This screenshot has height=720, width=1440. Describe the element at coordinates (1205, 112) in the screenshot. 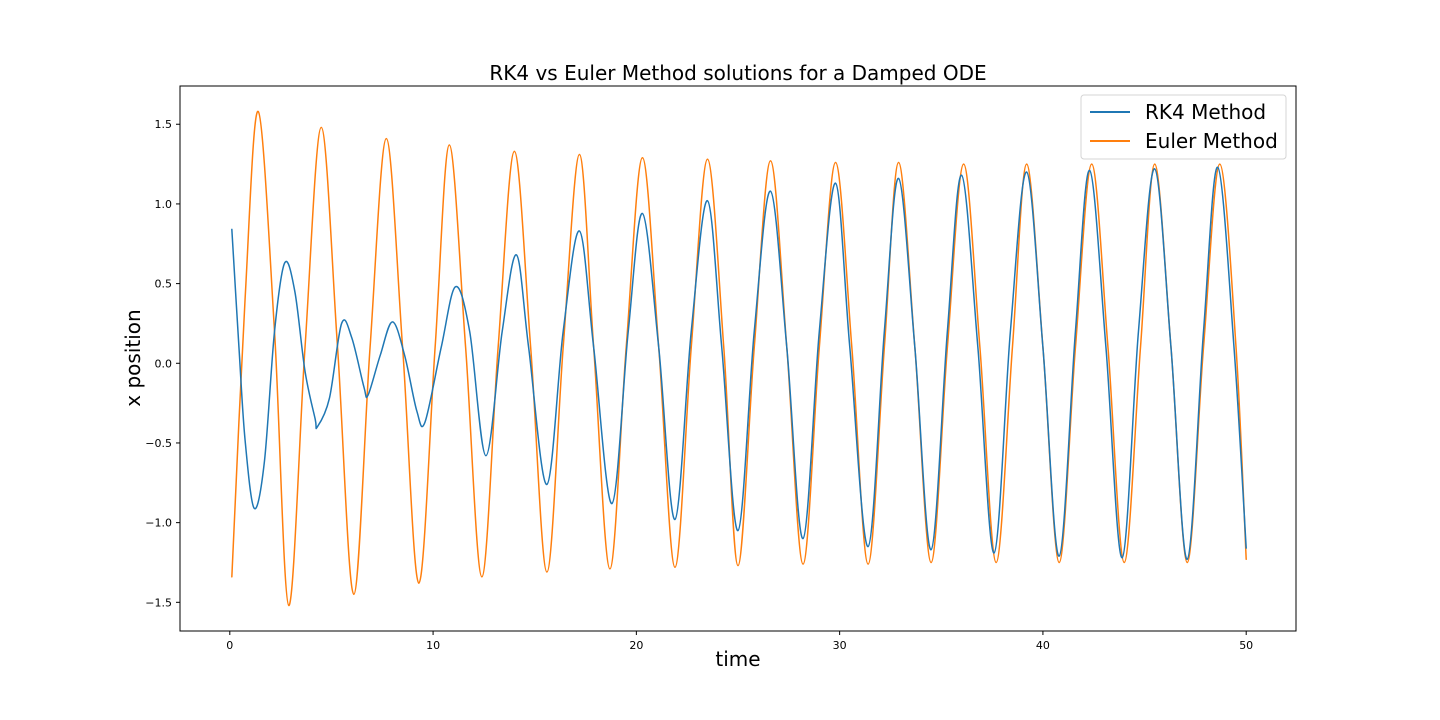

I see `legend-label-rk4: RK4 Method` at that location.